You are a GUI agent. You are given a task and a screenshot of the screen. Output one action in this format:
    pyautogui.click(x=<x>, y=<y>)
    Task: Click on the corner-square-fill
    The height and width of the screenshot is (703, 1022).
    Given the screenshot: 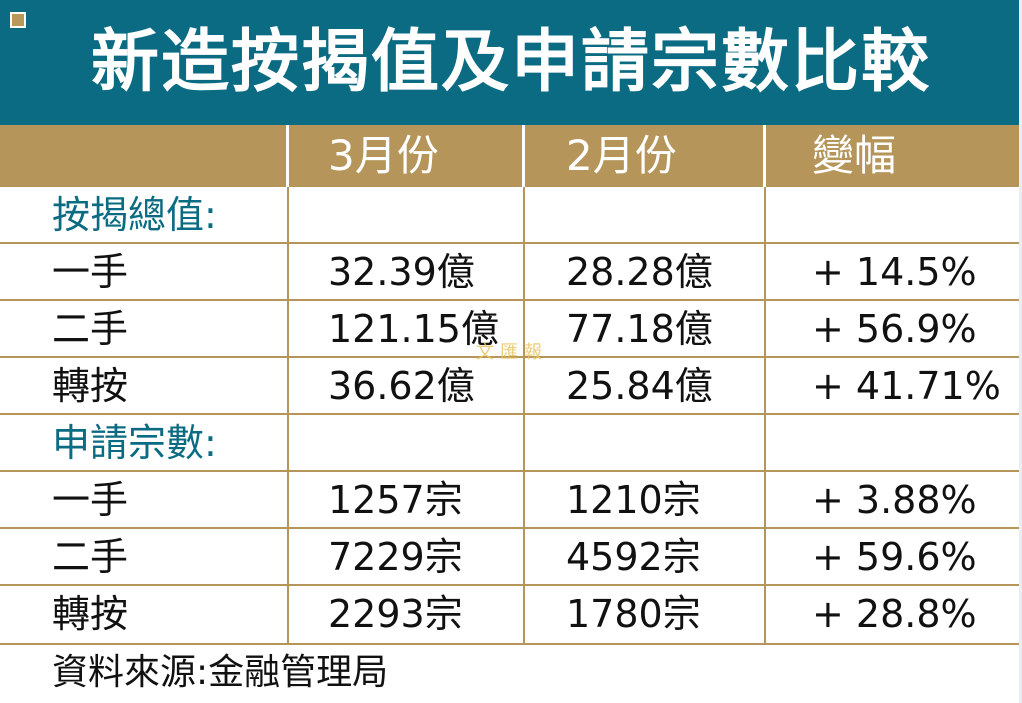 What is the action you would take?
    pyautogui.click(x=18, y=20)
    